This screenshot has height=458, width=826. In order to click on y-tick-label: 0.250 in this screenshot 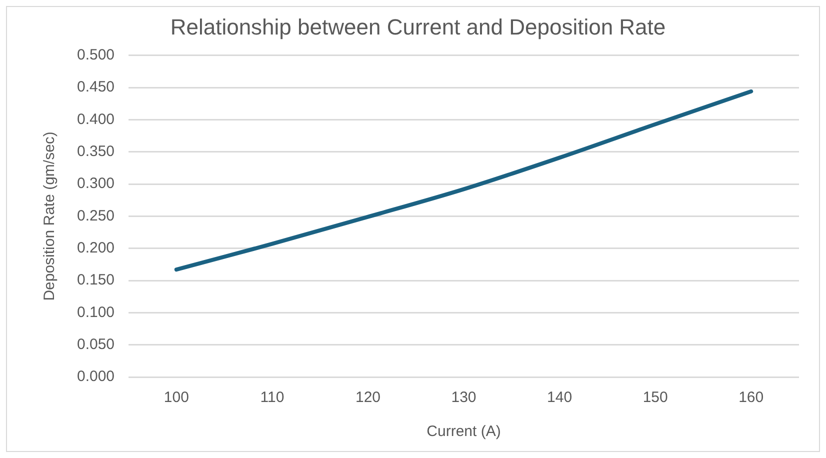, I will do `click(95, 215)`.